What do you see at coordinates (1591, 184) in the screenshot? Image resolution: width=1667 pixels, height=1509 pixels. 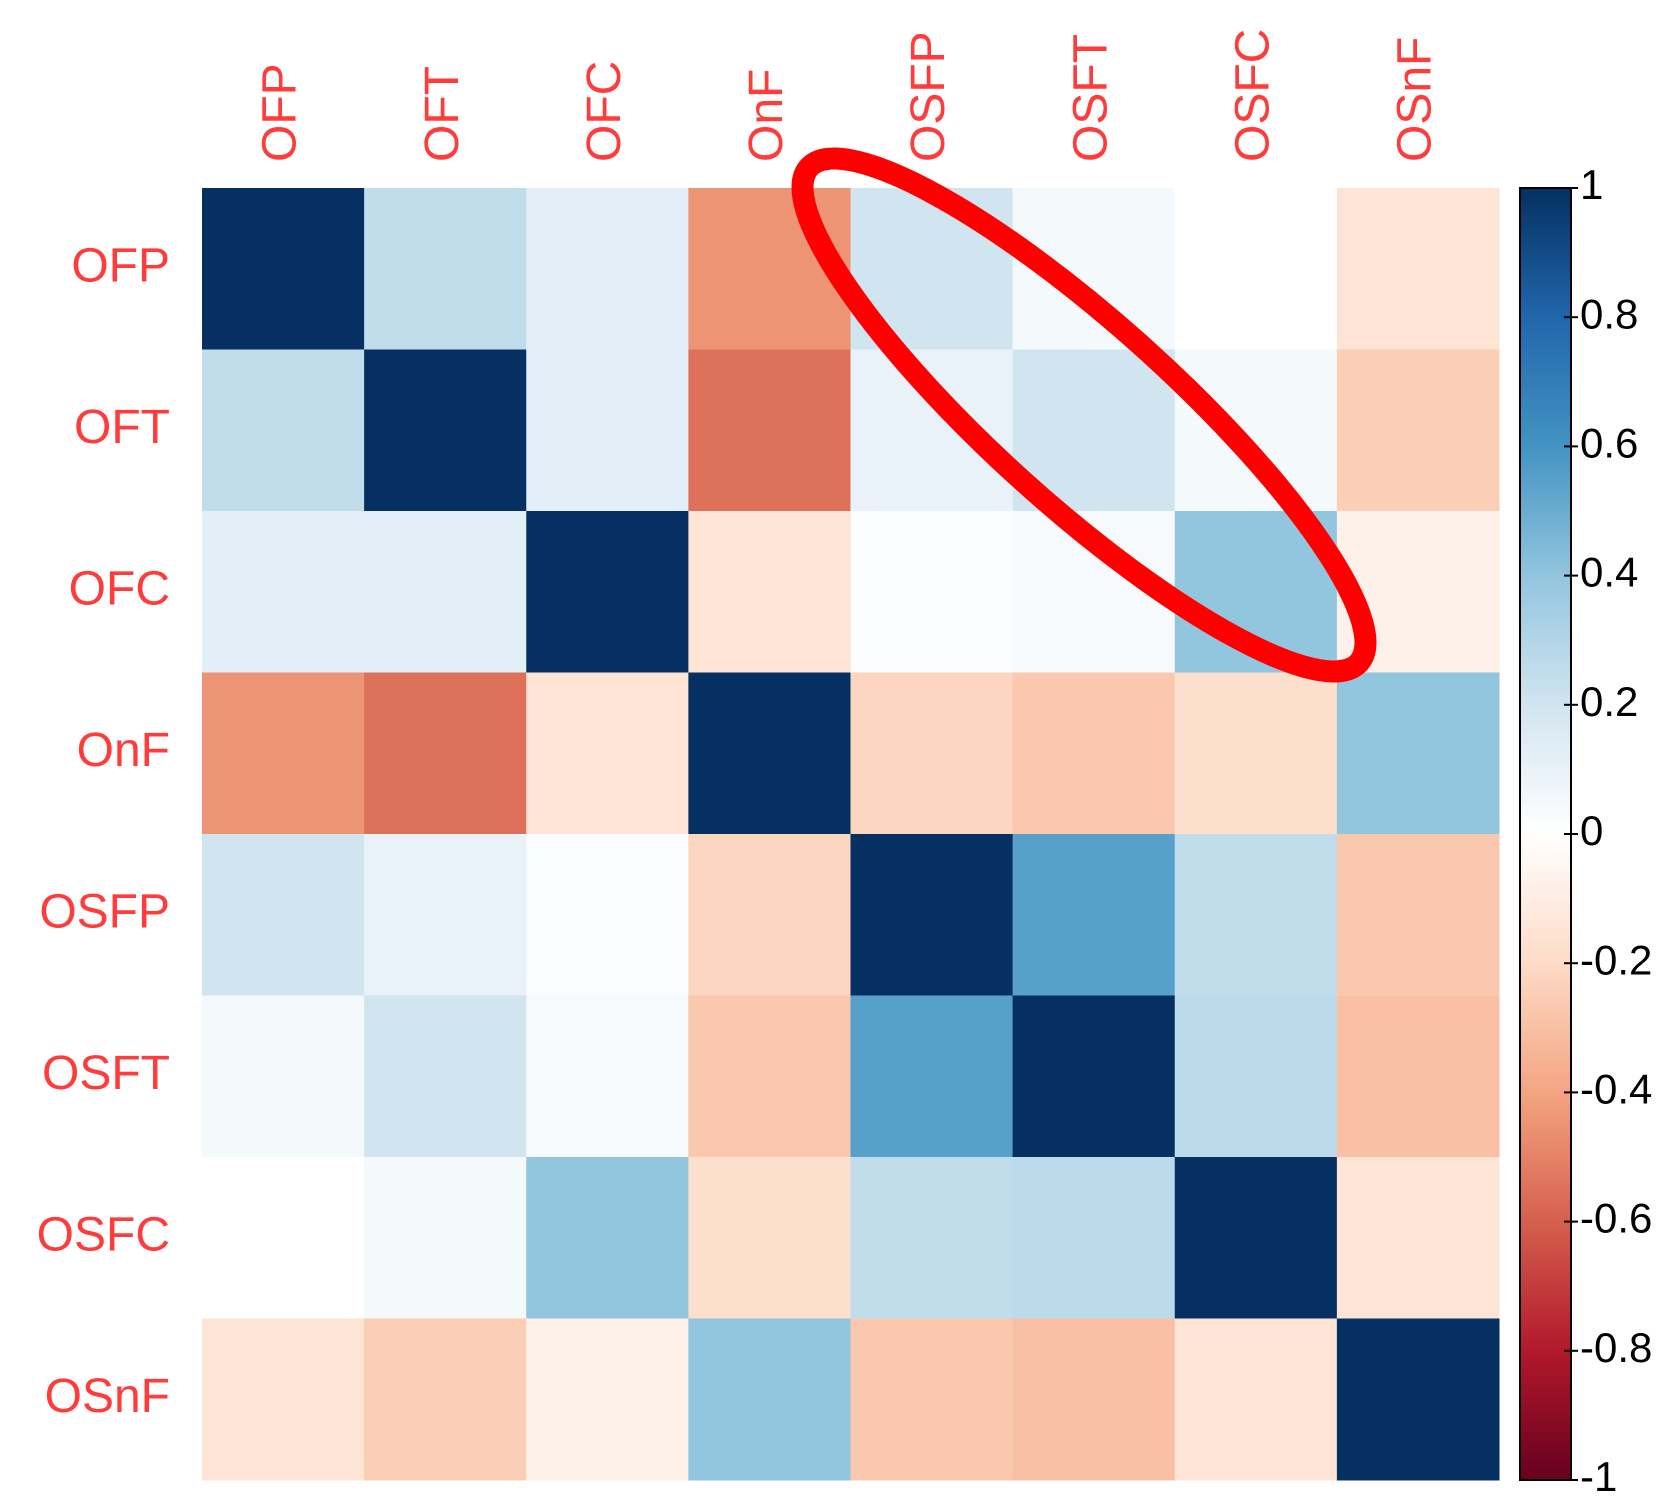 I see `colorbar-tick-label: 1` at bounding box center [1591, 184].